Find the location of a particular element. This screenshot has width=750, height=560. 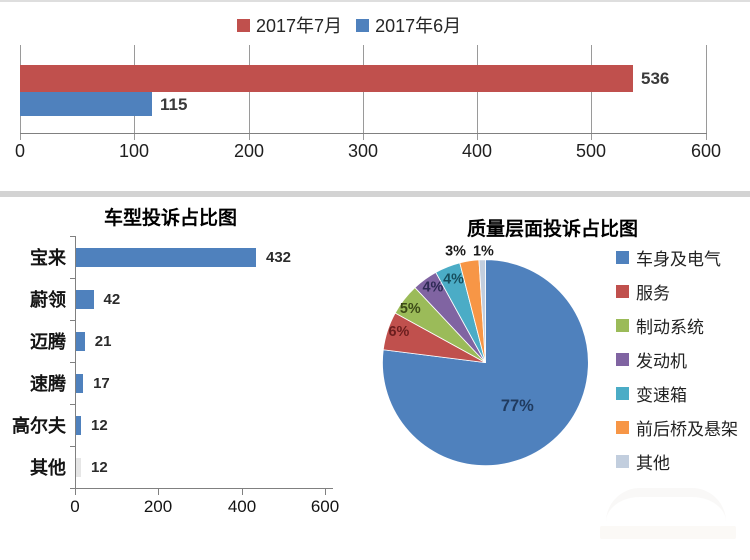

bar-row-golf: 高尔夫 12 is located at coordinates (172, 425).